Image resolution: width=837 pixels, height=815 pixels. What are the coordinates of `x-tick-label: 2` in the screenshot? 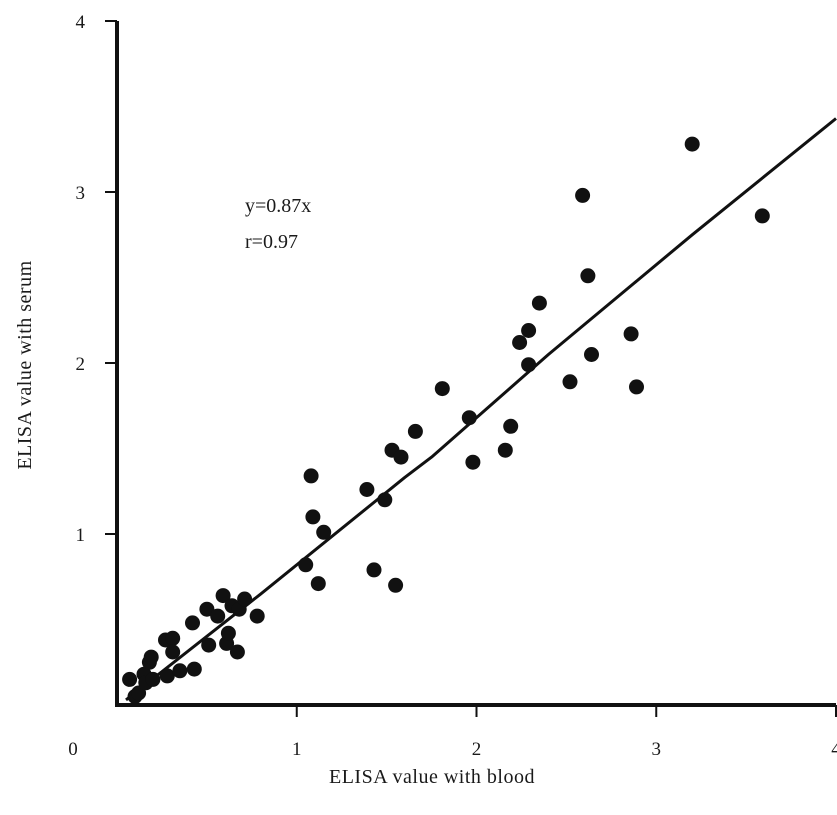 It's located at (477, 749).